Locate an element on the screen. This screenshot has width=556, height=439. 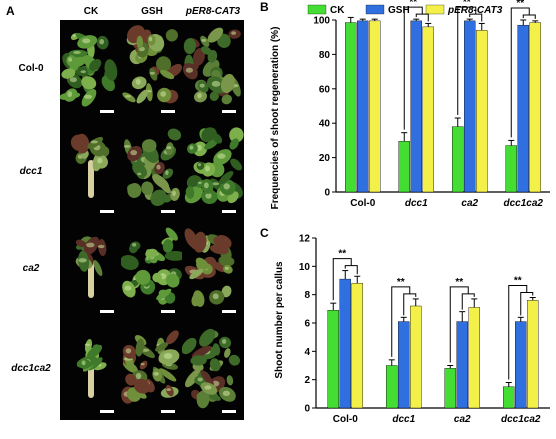
panel-letter-b: B is located at coordinates (264, 7).